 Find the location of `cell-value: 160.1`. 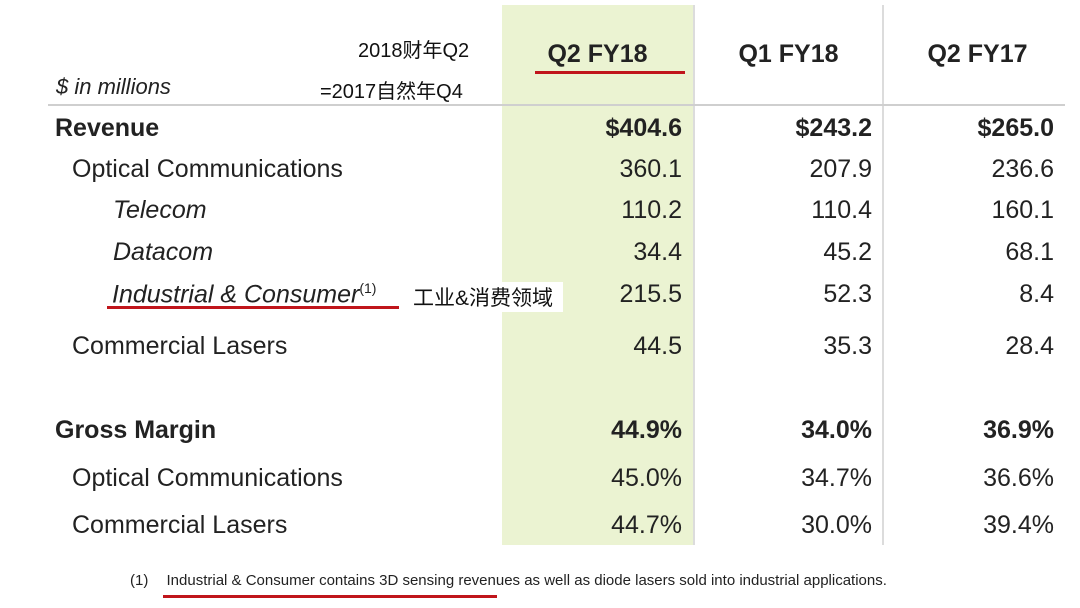

cell-value: 160.1 is located at coordinates (1022, 210).